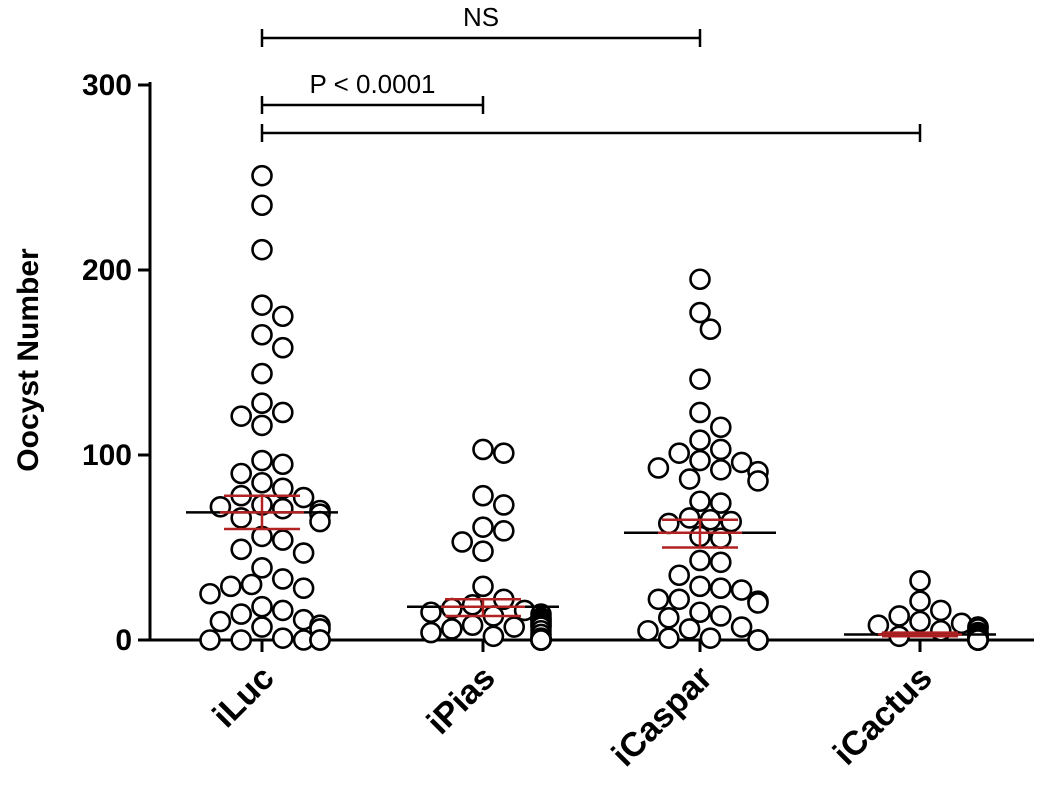  Describe the element at coordinates (591, 133) in the screenshot. I see `comparison-bracket` at that location.